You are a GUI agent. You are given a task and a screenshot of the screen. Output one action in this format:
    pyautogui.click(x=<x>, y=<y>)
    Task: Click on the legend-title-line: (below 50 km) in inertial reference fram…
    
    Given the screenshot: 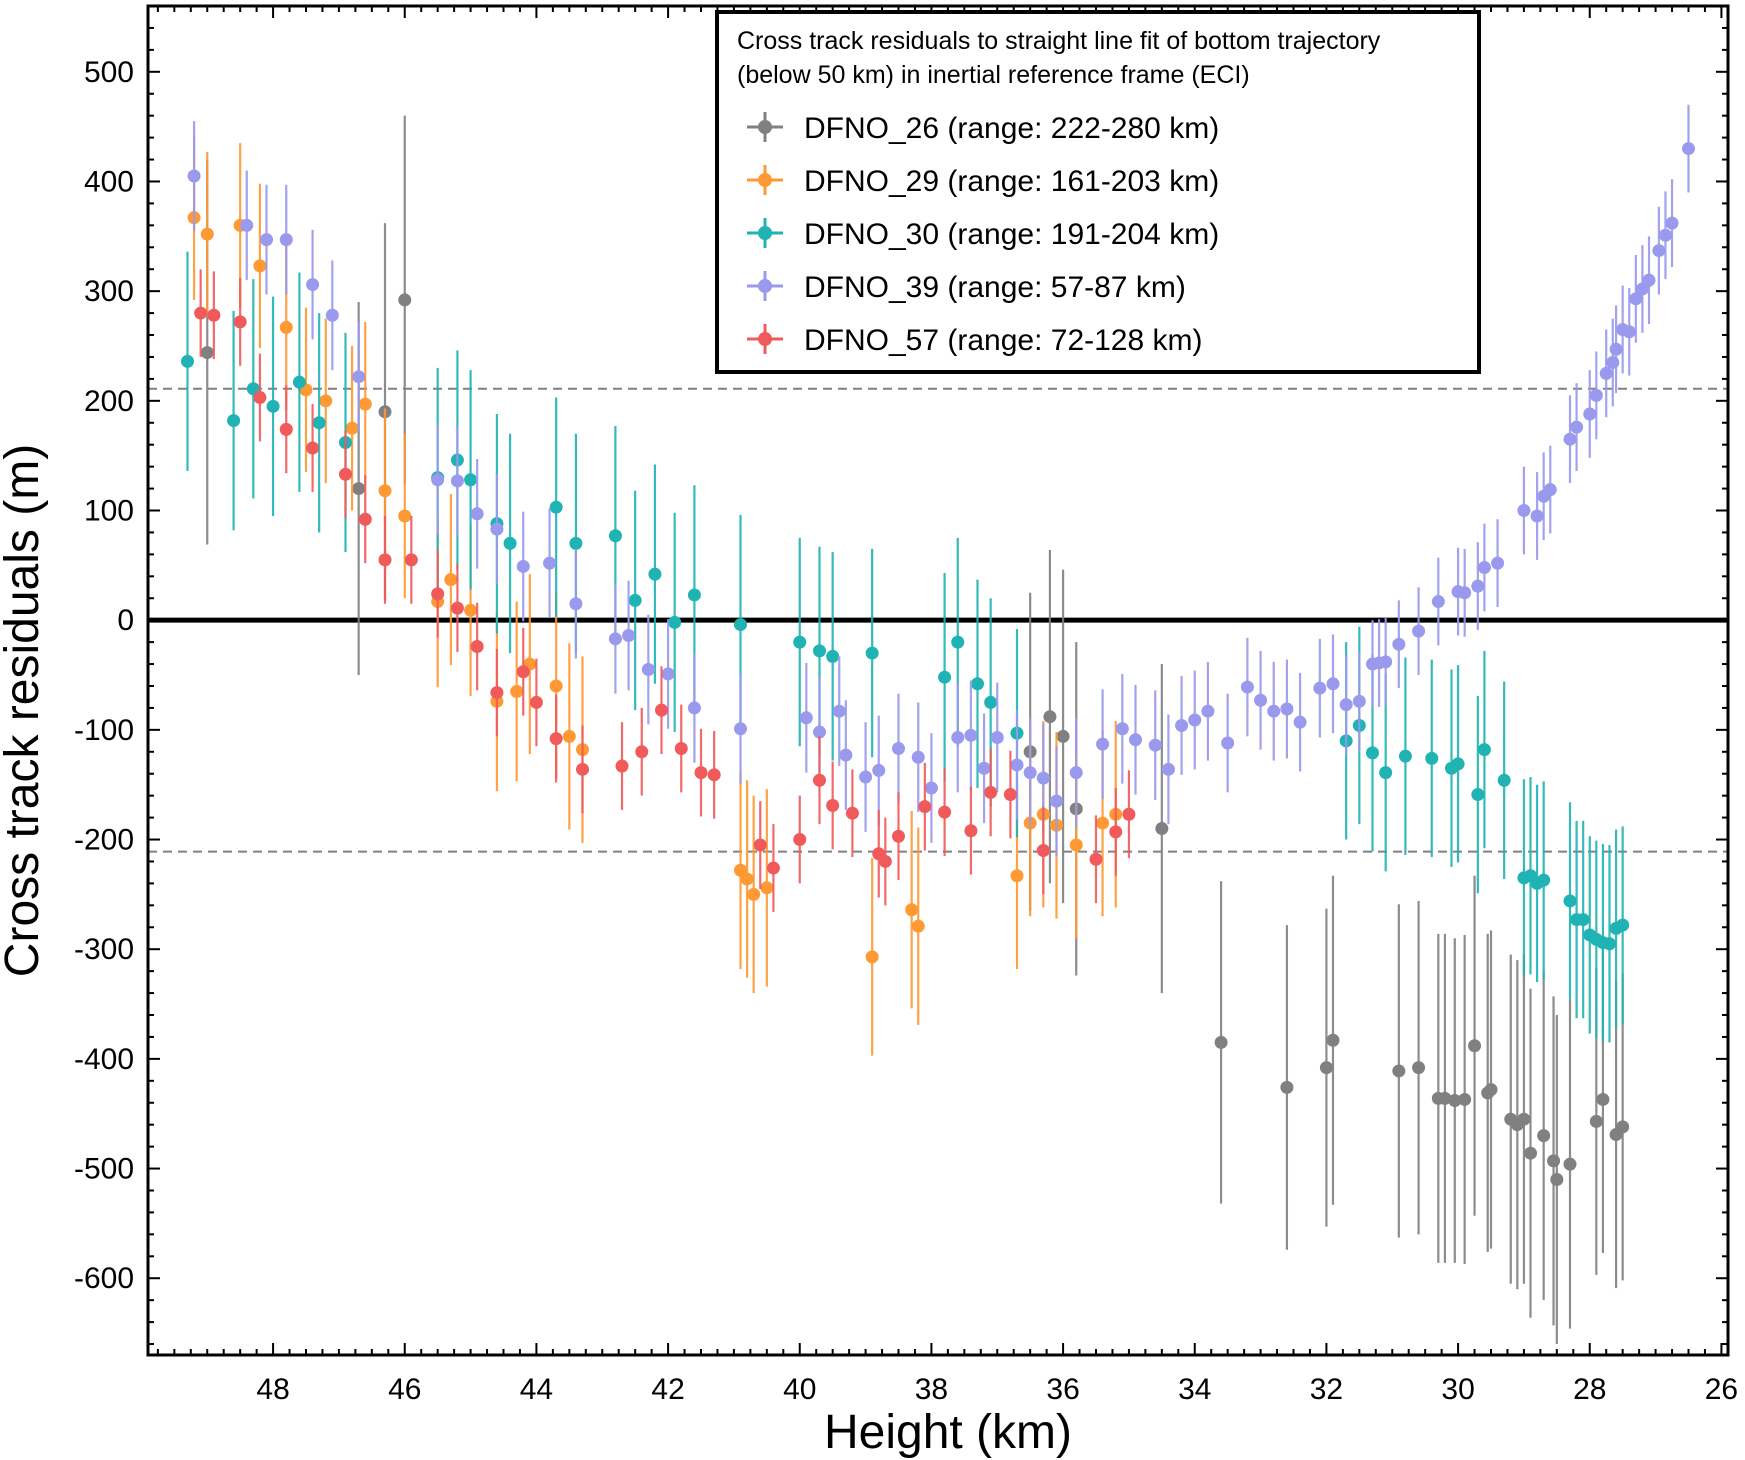 What is the action you would take?
    pyautogui.click(x=993, y=75)
    